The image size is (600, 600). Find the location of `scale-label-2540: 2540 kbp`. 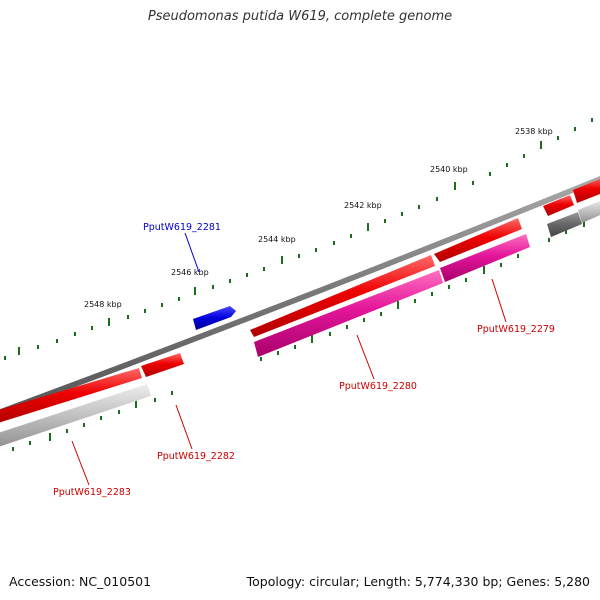

scale-label-2540: 2540 kbp is located at coordinates (449, 169).